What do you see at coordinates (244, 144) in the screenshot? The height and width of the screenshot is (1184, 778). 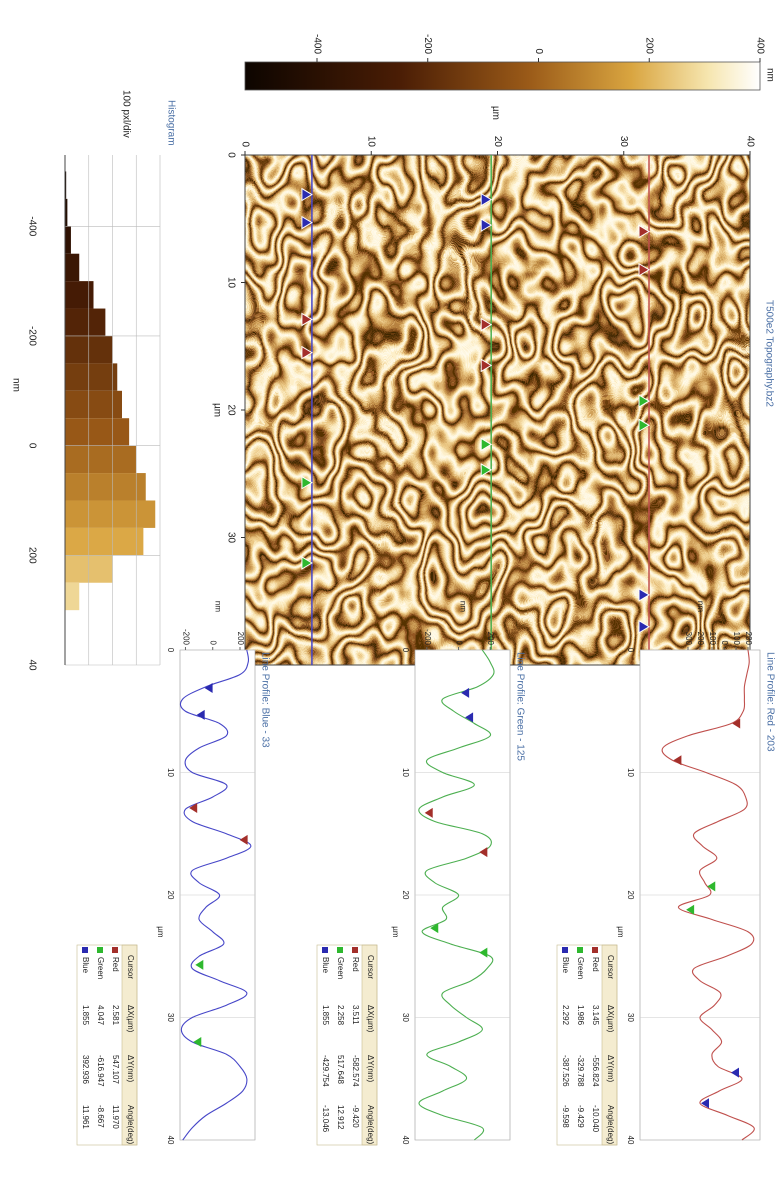 I see `y-tick-label: 0` at bounding box center [244, 144].